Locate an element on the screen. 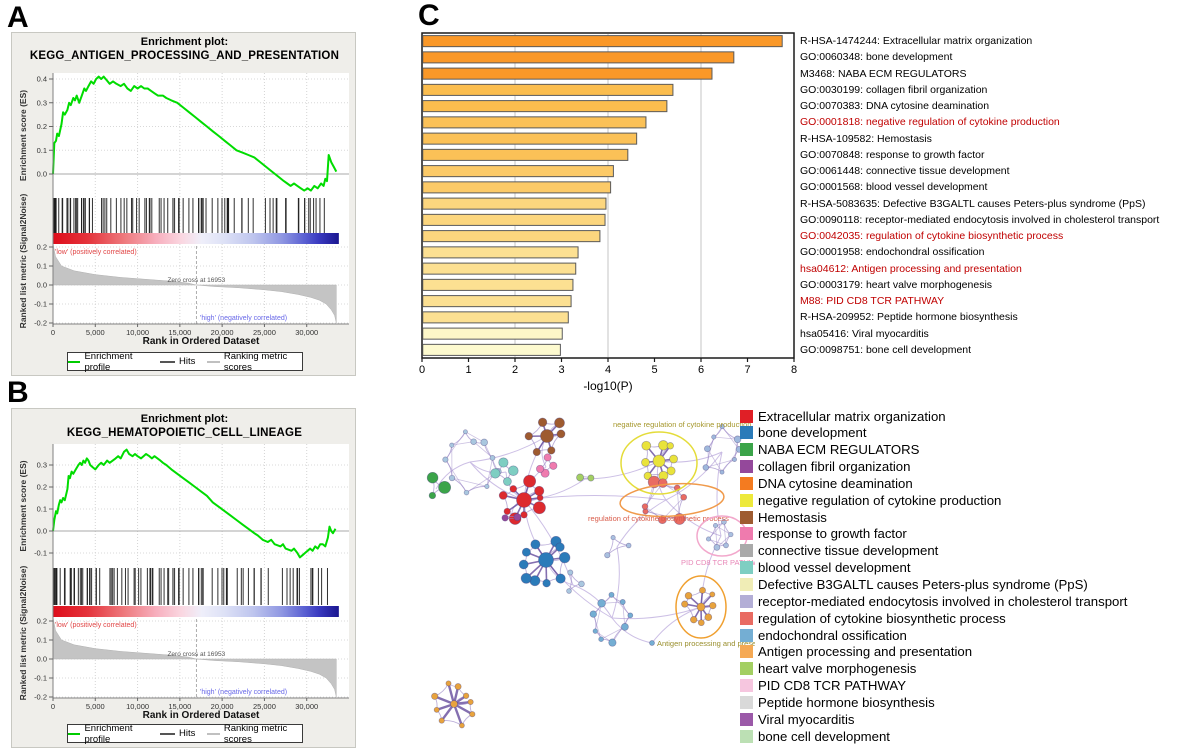 The image size is (1200, 753). metric-tick-label: 0.2 is located at coordinates (42, 621).